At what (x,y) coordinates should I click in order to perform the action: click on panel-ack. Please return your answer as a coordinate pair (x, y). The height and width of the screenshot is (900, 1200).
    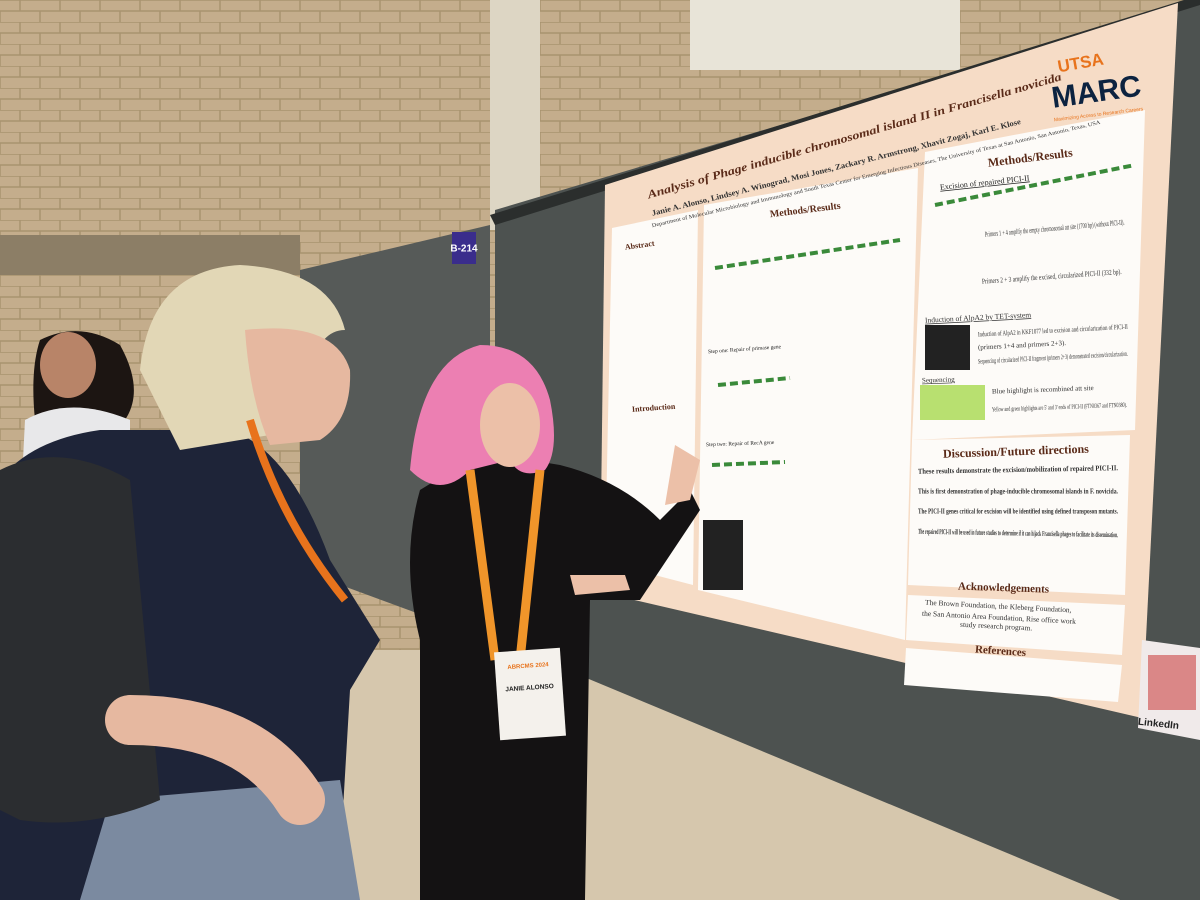
    Looking at the image, I should click on (1015, 625).